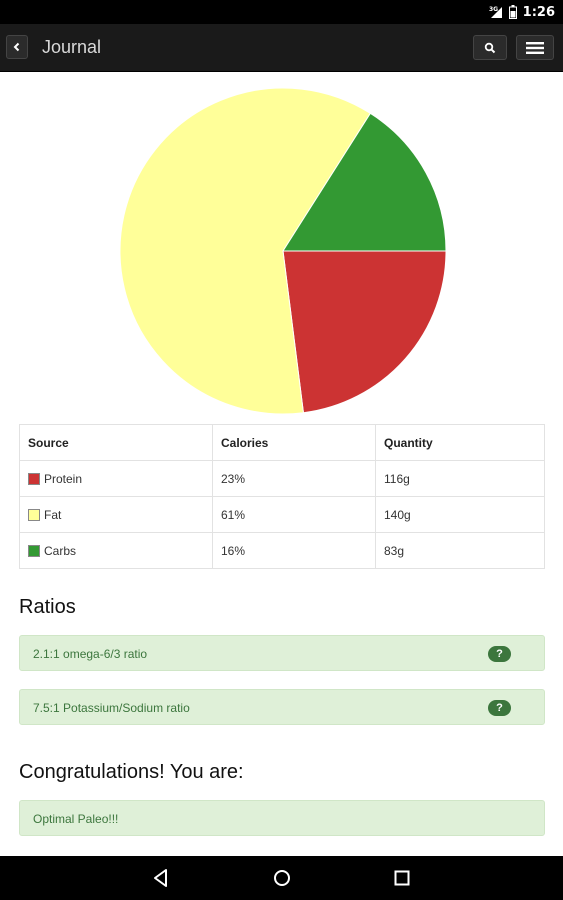  I want to click on status-time: 1:26, so click(538, 12).